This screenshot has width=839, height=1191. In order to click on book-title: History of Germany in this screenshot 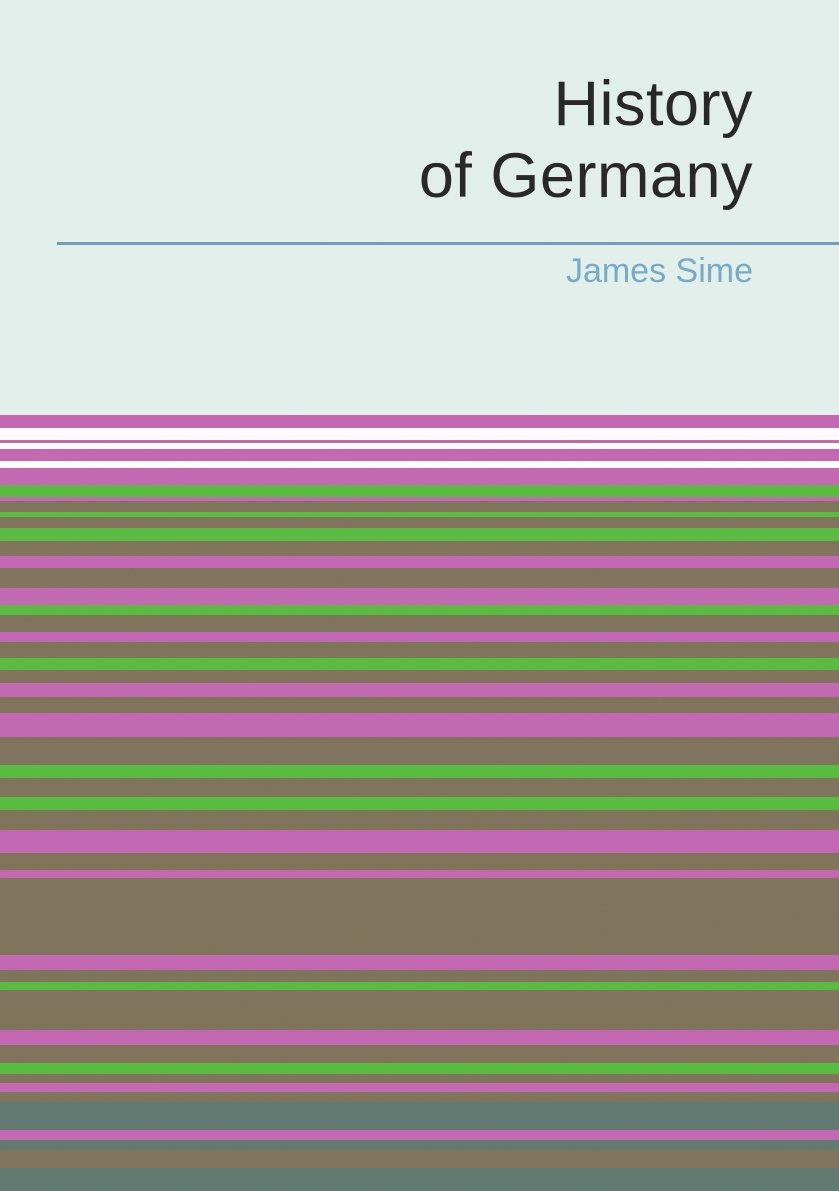, I will do `click(586, 140)`.